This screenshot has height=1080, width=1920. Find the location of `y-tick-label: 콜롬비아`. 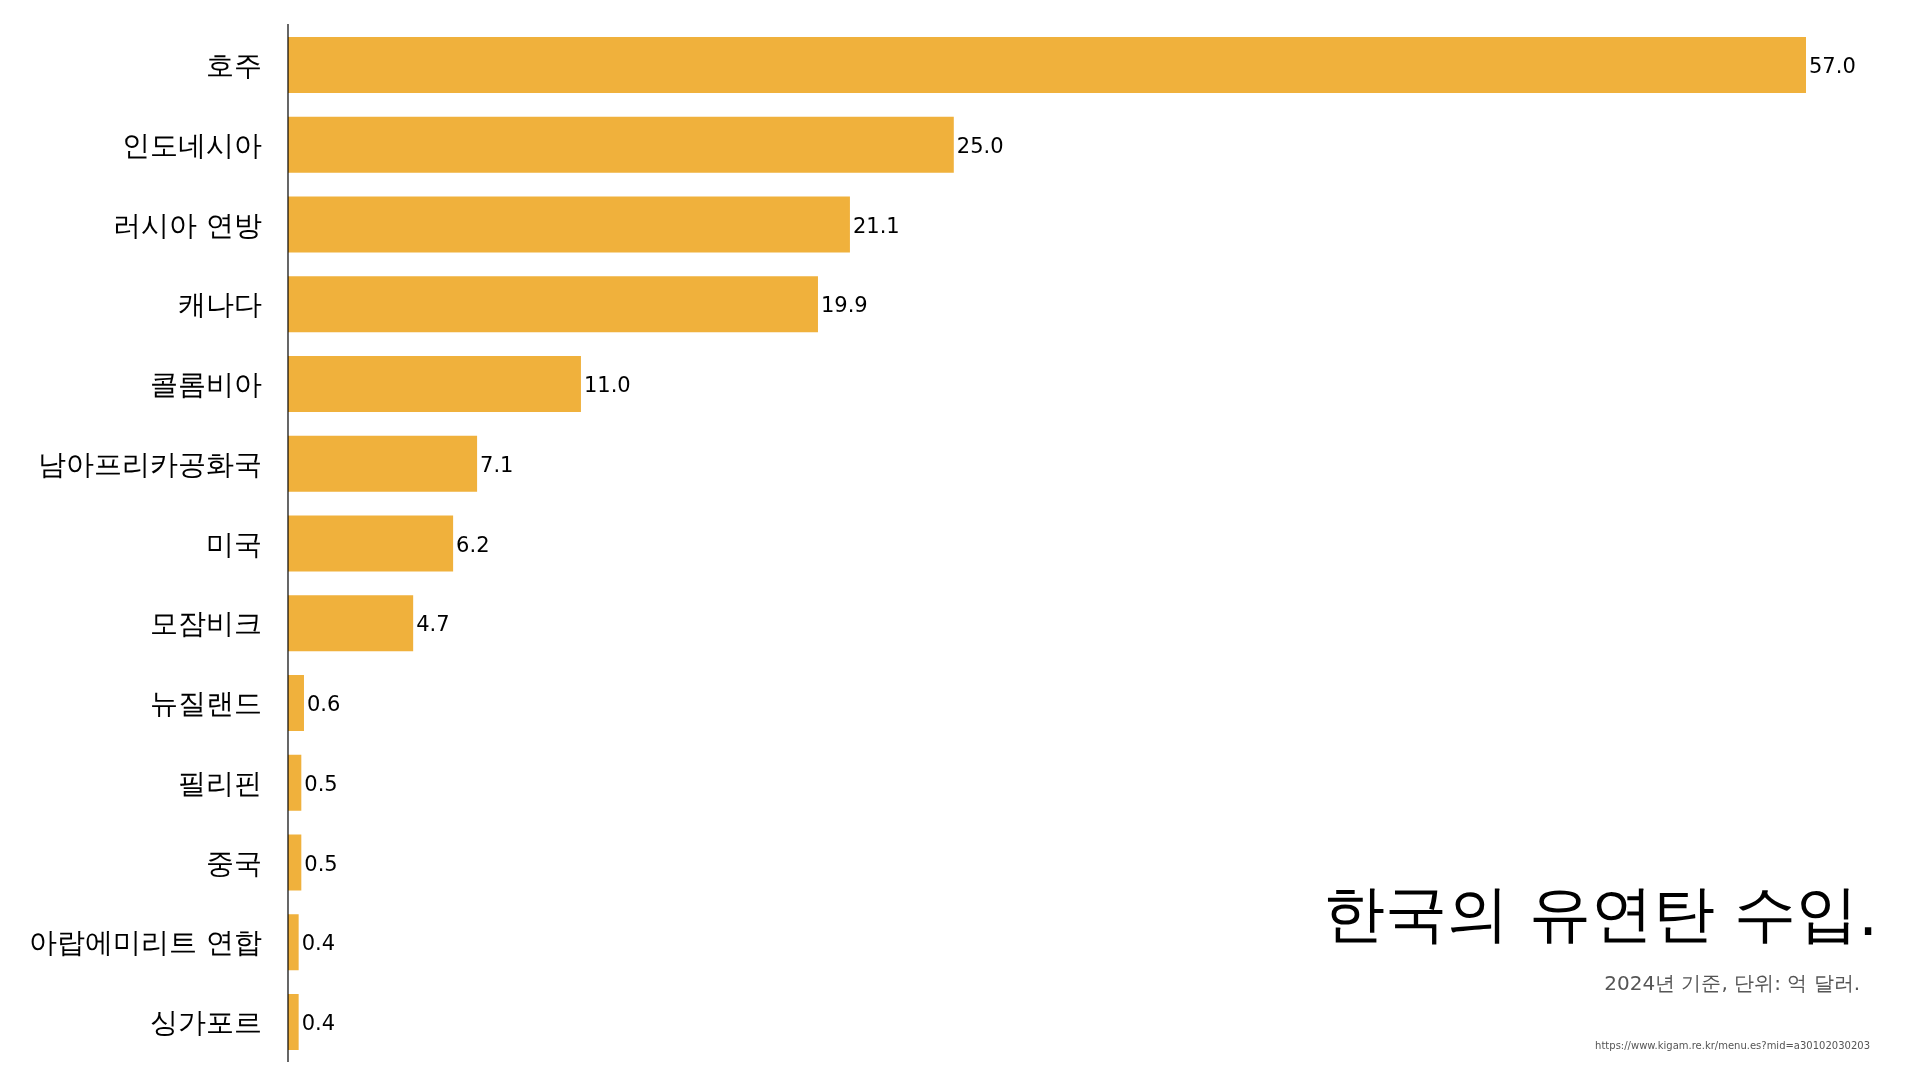

y-tick-label: 콜롬비아 is located at coordinates (206, 384).